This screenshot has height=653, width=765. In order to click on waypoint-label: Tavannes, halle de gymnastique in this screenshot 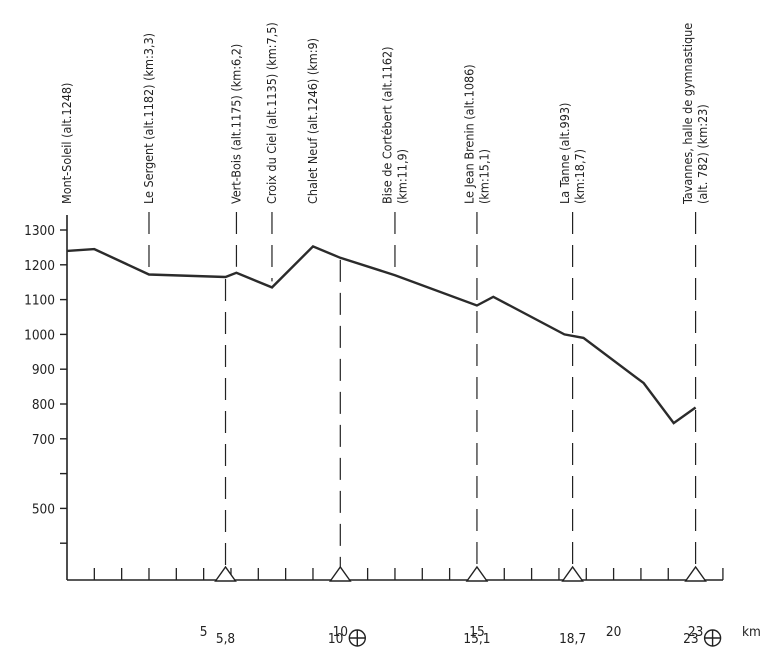, I will do `click(687, 114)`.